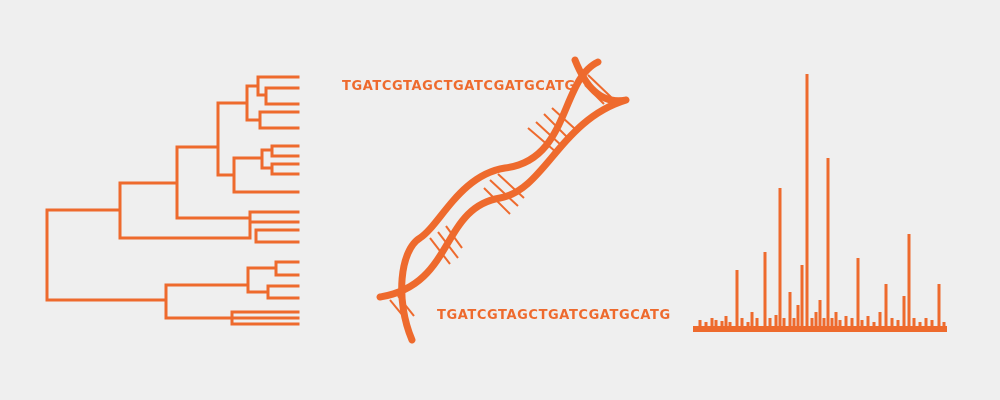 This screenshot has width=1000, height=400. I want to click on dna-sequence-top: TGATCGTAGCTGATCGATGCATG, so click(459, 86).